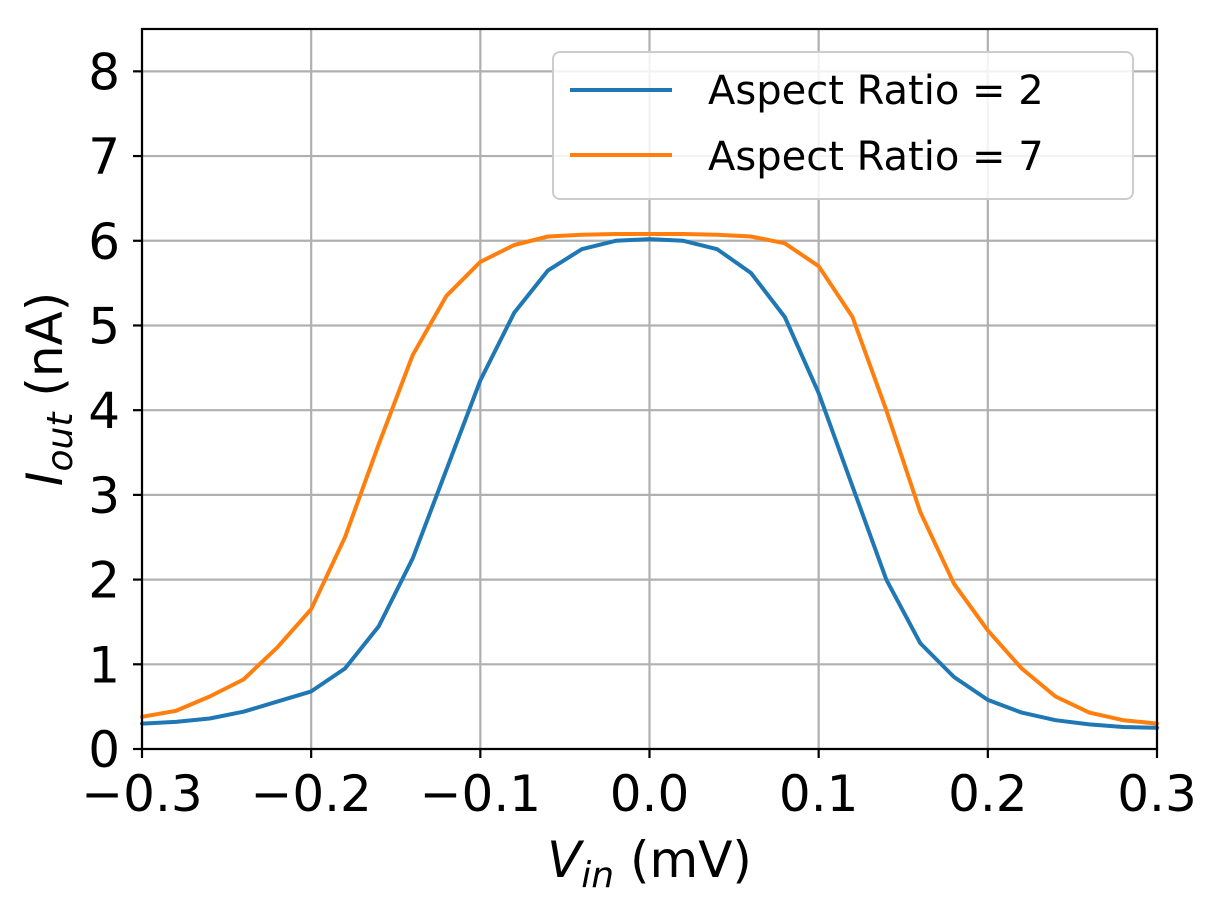 This screenshot has width=1219, height=914. I want to click on x-axis-title-unit: (mV), so click(683, 860).